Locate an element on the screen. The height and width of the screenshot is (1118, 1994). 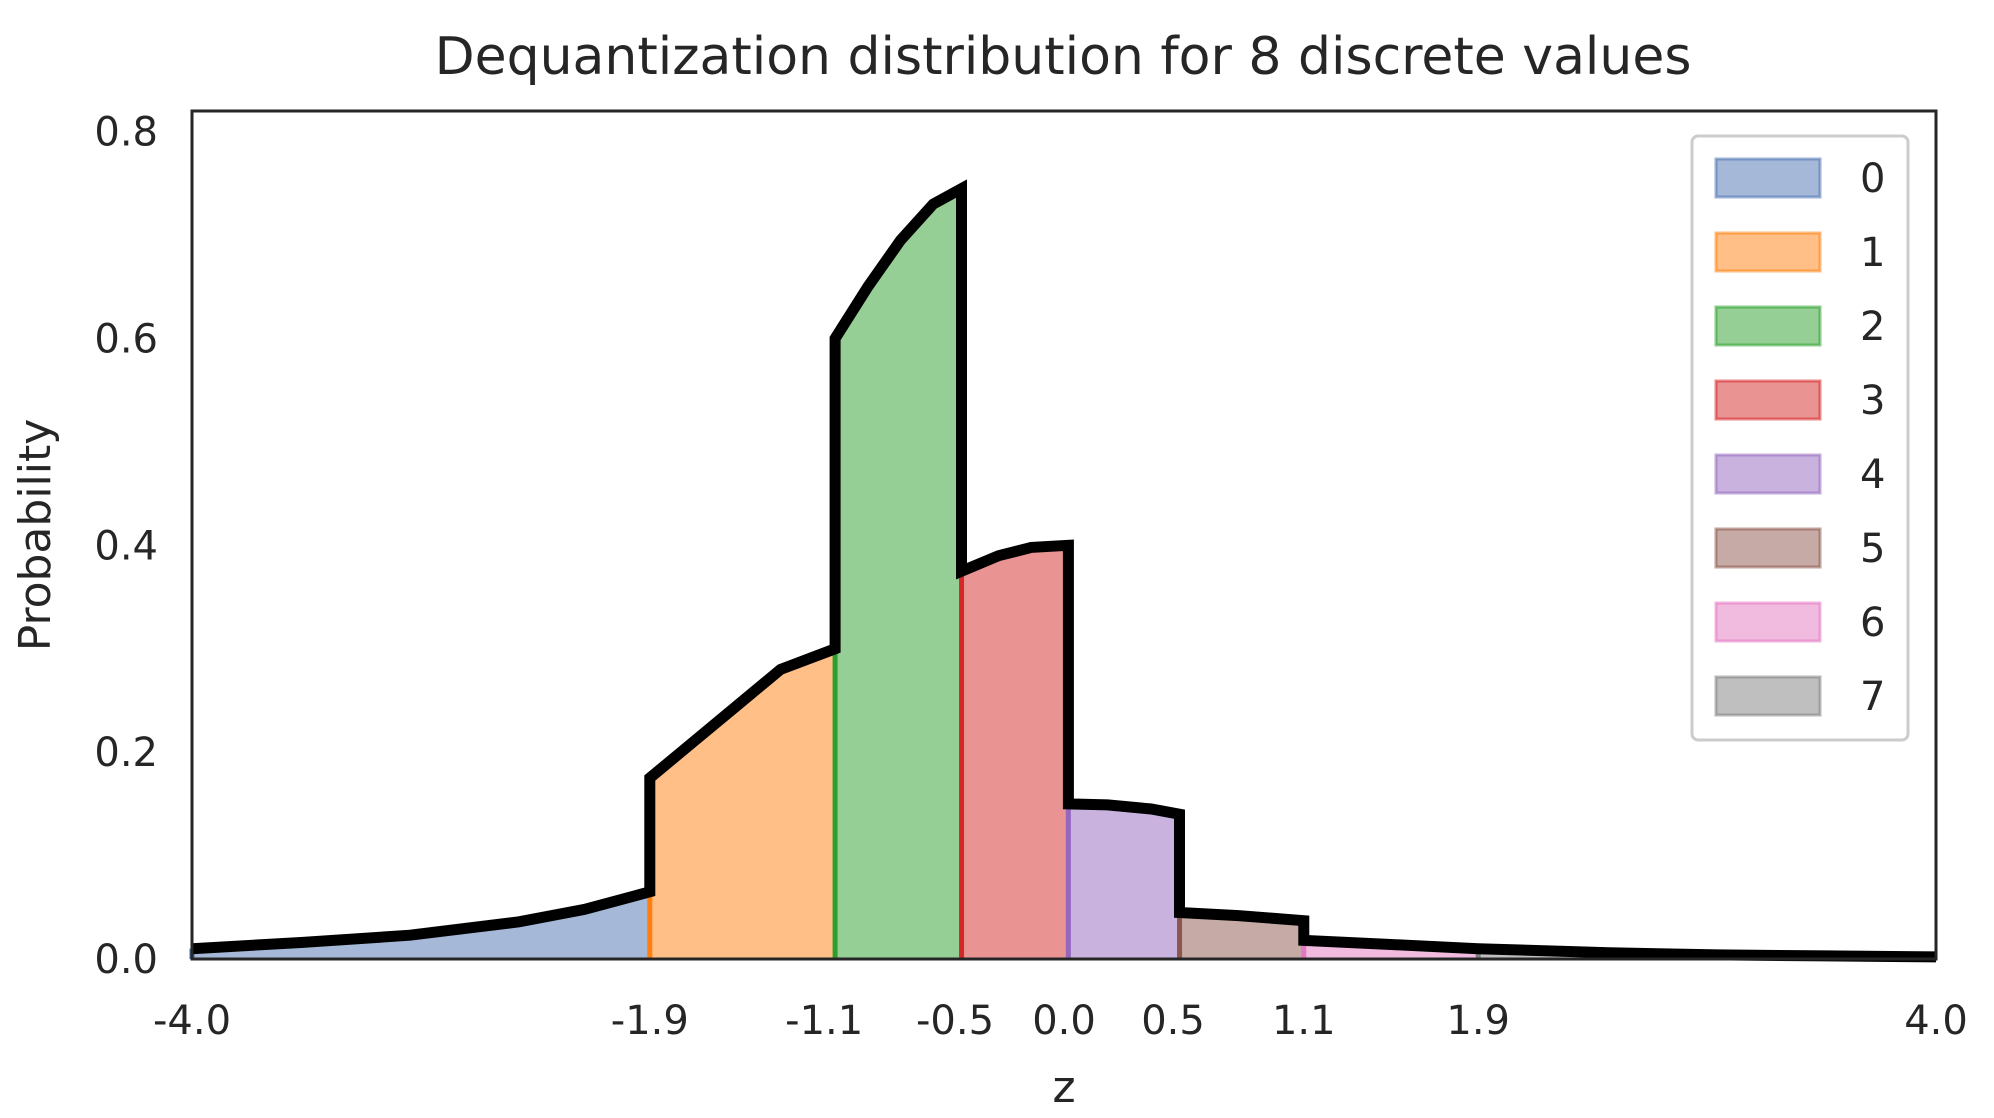
y-tick-label: 0.6 is located at coordinates (126, 340).